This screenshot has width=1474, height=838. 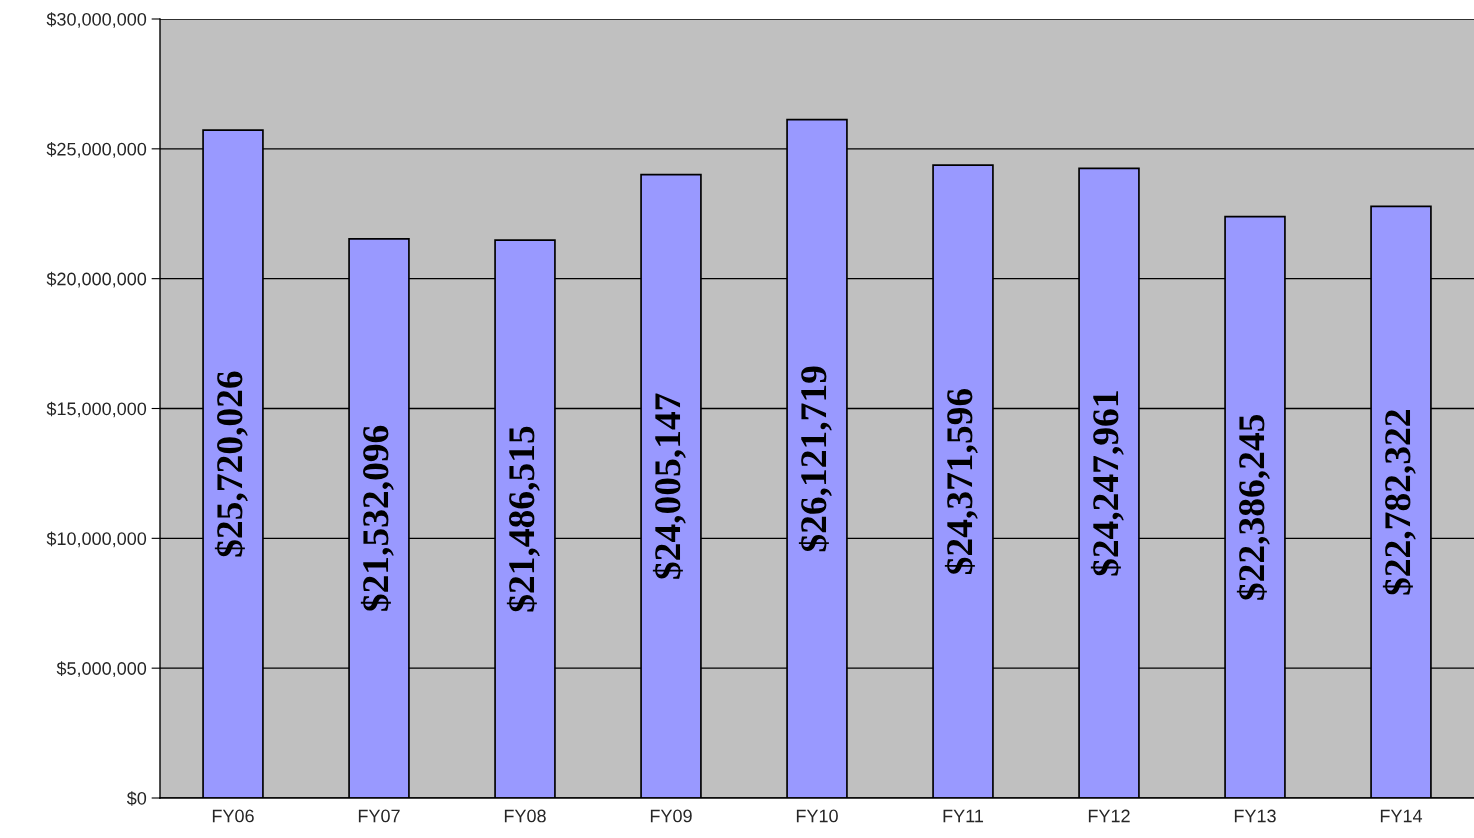 What do you see at coordinates (96, 409) in the screenshot?
I see `y-tick-label: $15,000,000` at bounding box center [96, 409].